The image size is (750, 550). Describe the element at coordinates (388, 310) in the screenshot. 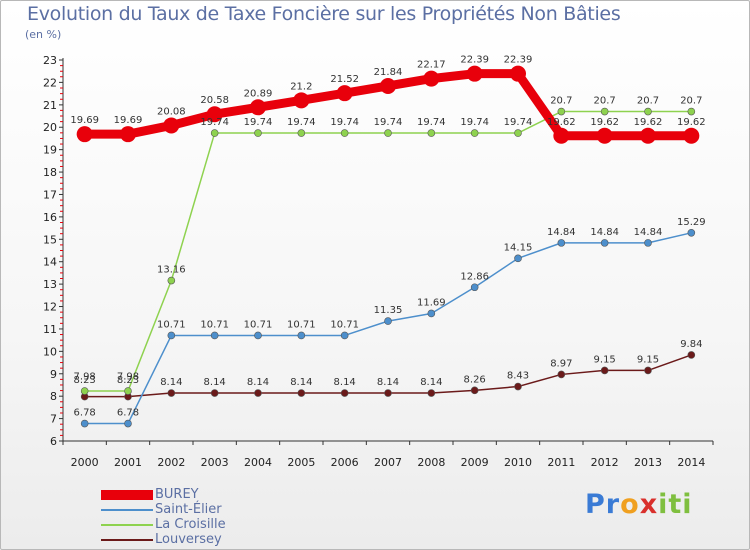

I see `data-label-saint-elier: 11.35` at that location.